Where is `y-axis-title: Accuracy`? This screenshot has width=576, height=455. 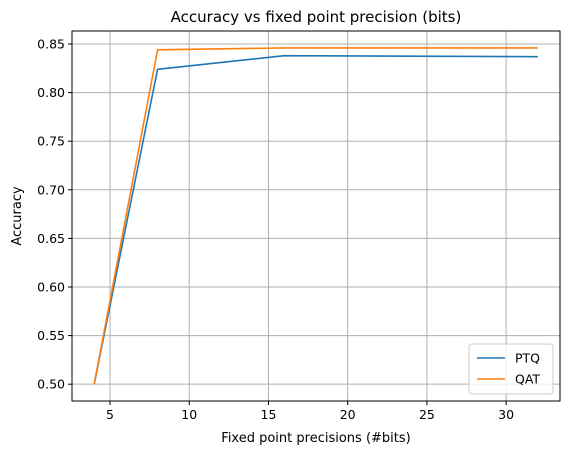 y-axis-title: Accuracy is located at coordinates (17, 216).